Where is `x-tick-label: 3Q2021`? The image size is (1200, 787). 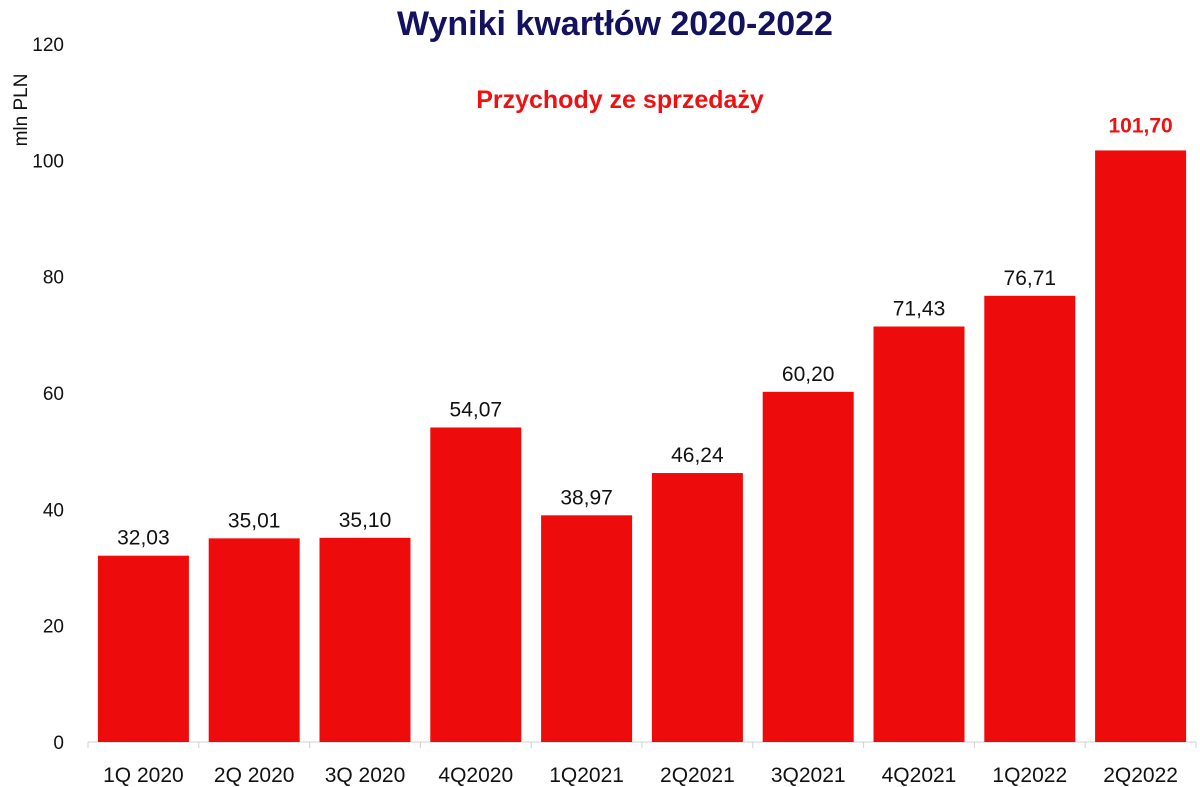
x-tick-label: 3Q2021 is located at coordinates (808, 775).